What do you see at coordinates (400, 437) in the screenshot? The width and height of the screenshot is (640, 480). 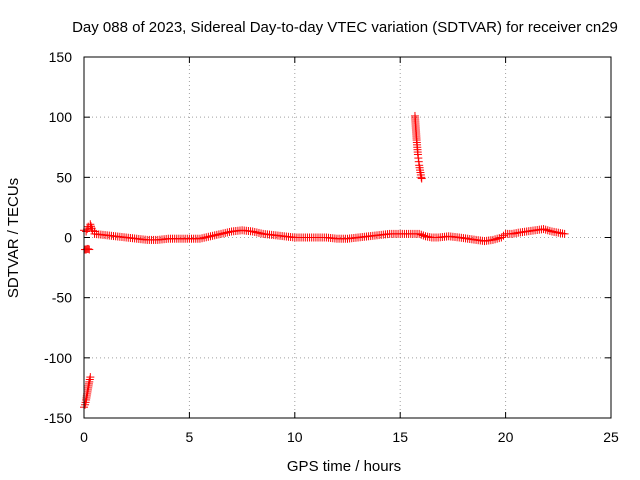 I see `x-tick-label: 15` at bounding box center [400, 437].